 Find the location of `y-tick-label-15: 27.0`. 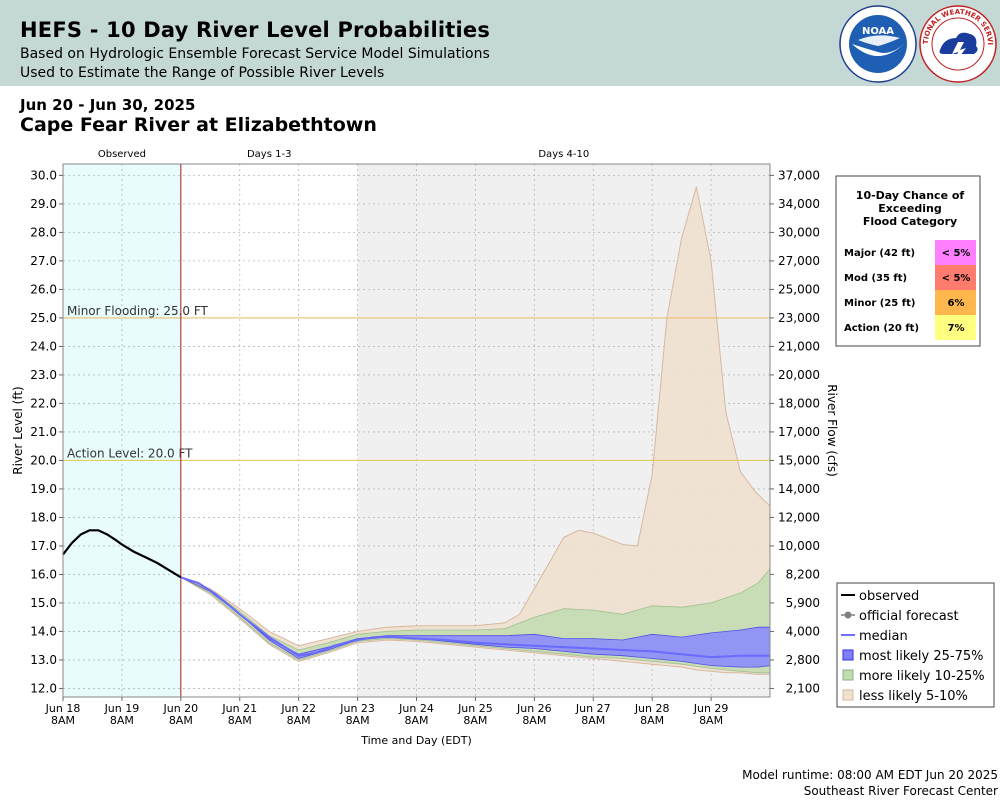

y-tick-label-15: 27.0 is located at coordinates (43, 261).